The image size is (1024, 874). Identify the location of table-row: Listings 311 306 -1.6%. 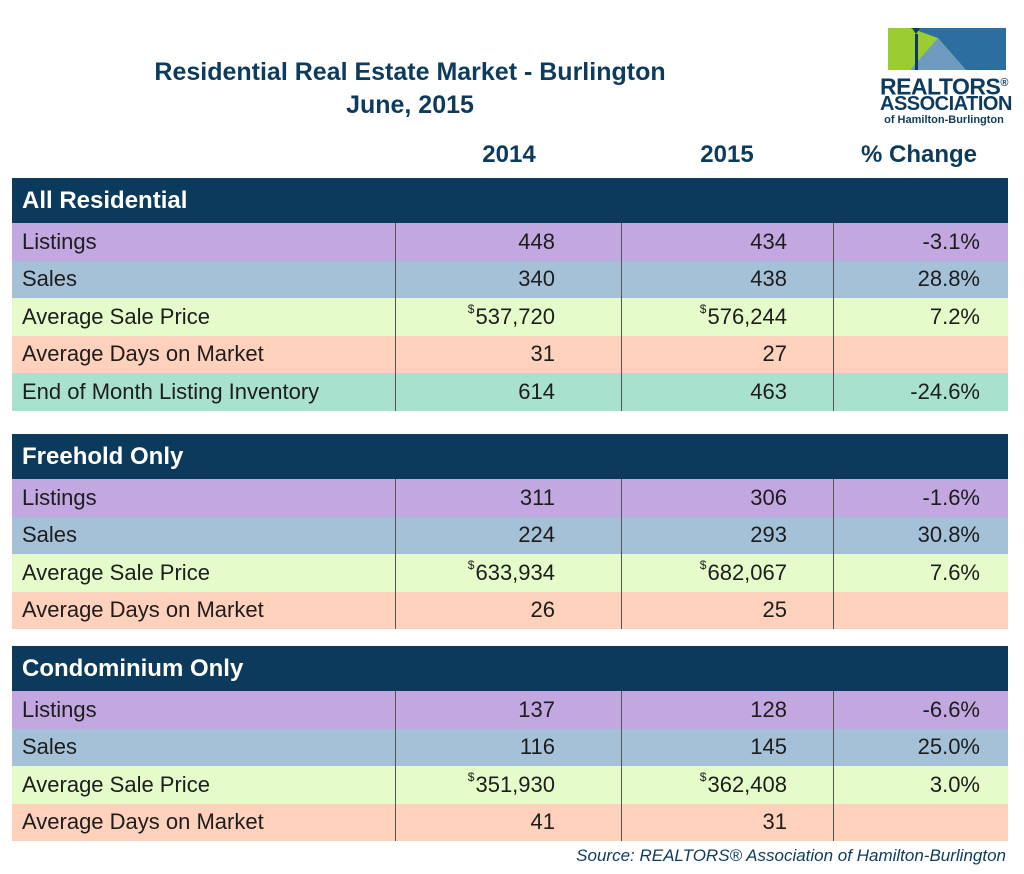
(510, 498).